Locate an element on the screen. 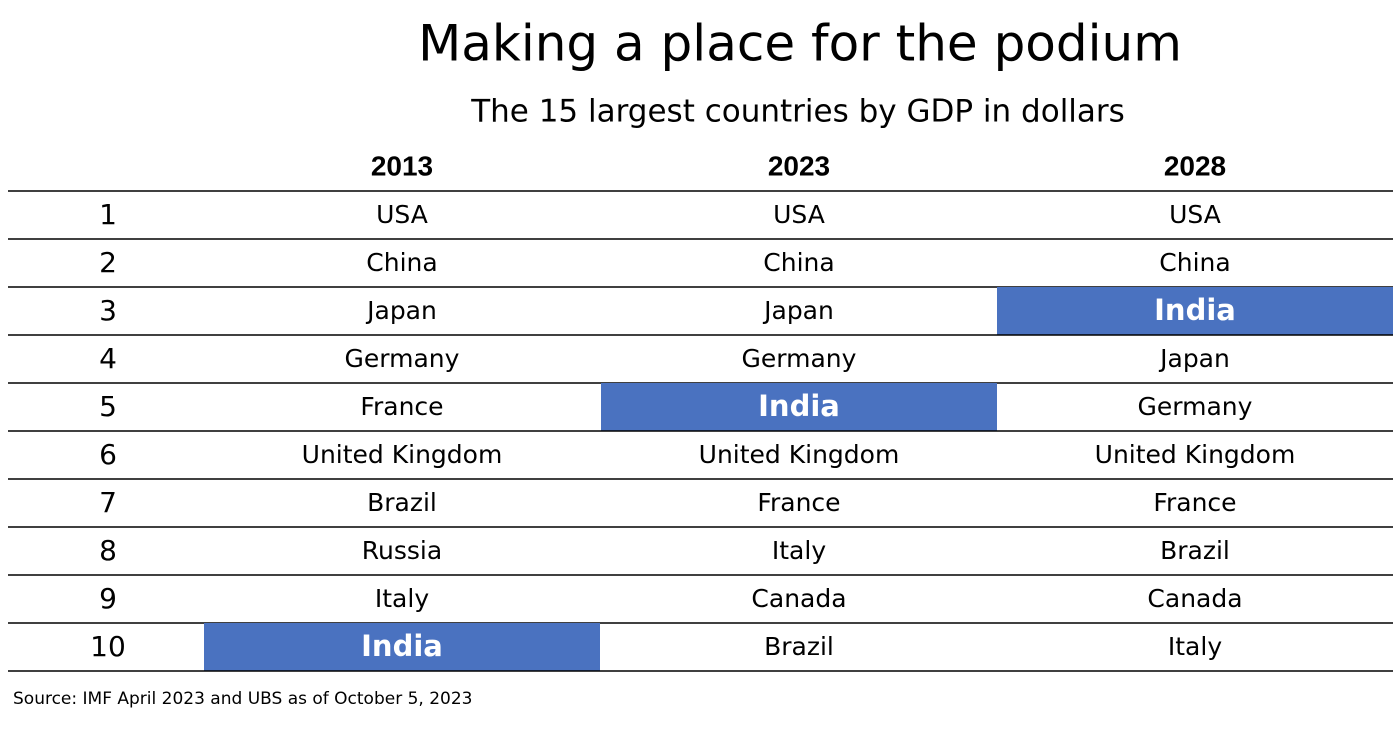  rank: 5 is located at coordinates (108, 406).